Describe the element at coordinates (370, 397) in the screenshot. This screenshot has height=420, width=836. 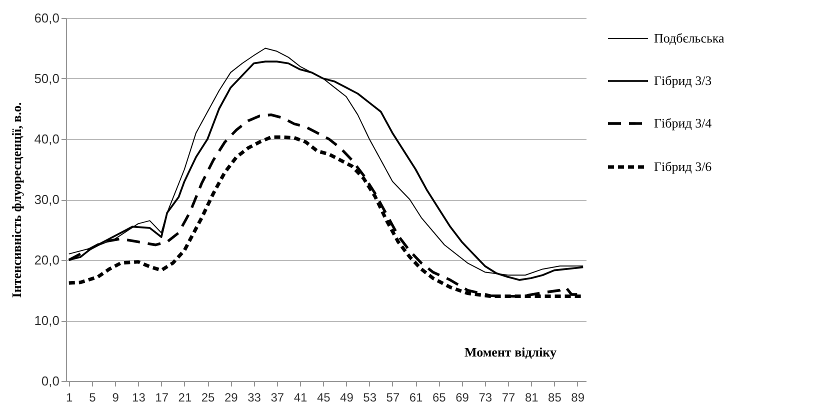
I see `x-tick-label: 53` at that location.